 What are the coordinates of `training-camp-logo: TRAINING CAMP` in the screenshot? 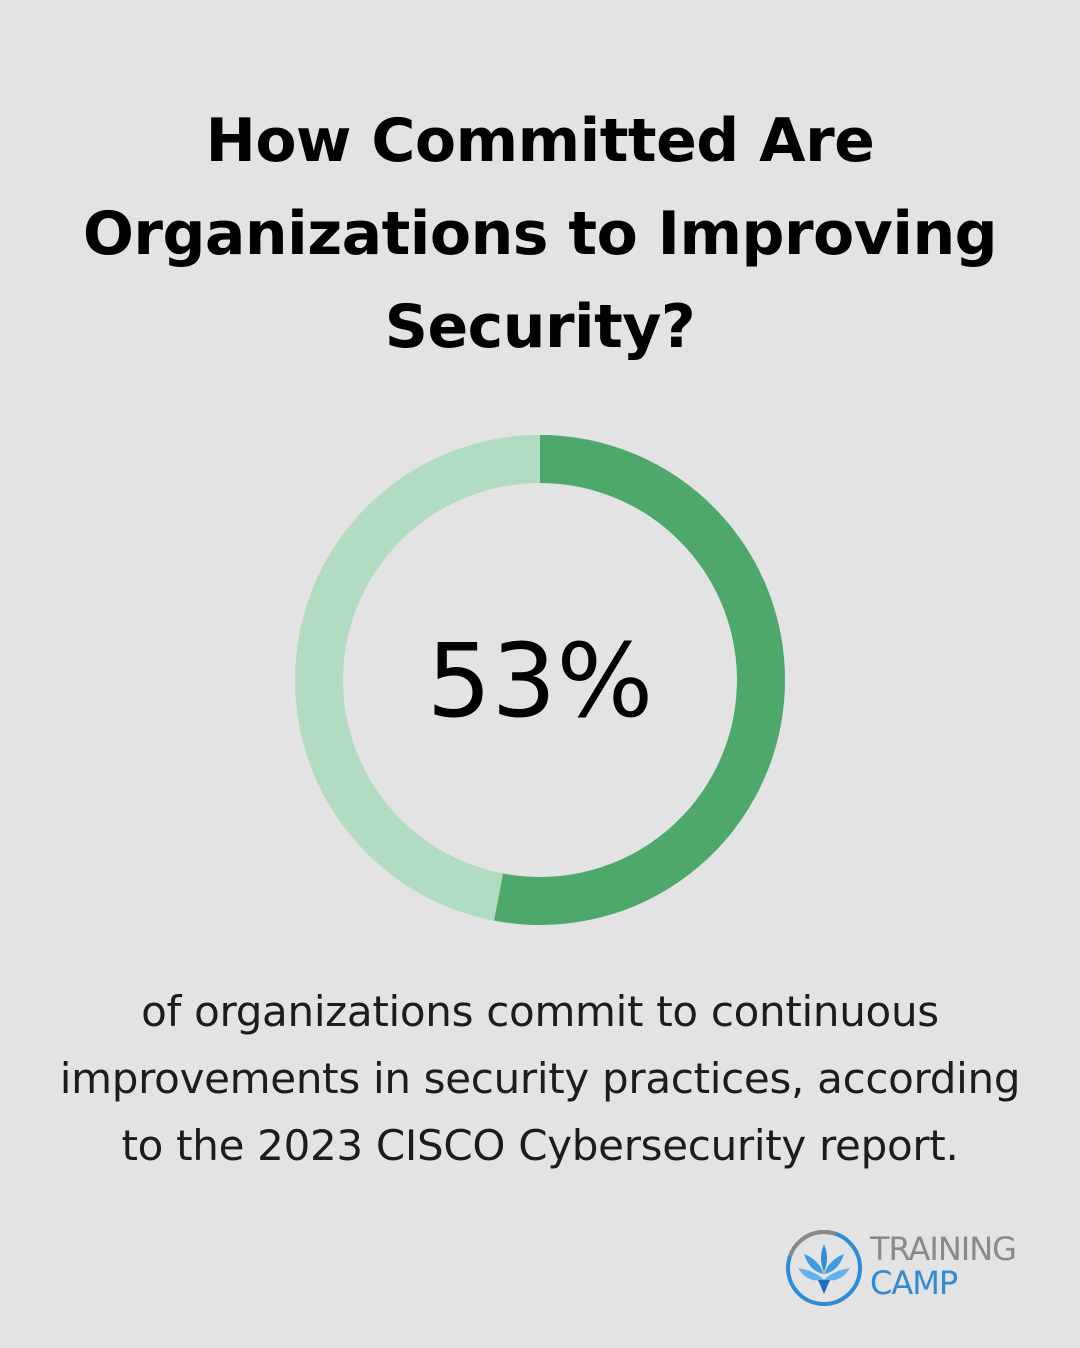 It's located at (919, 1269).